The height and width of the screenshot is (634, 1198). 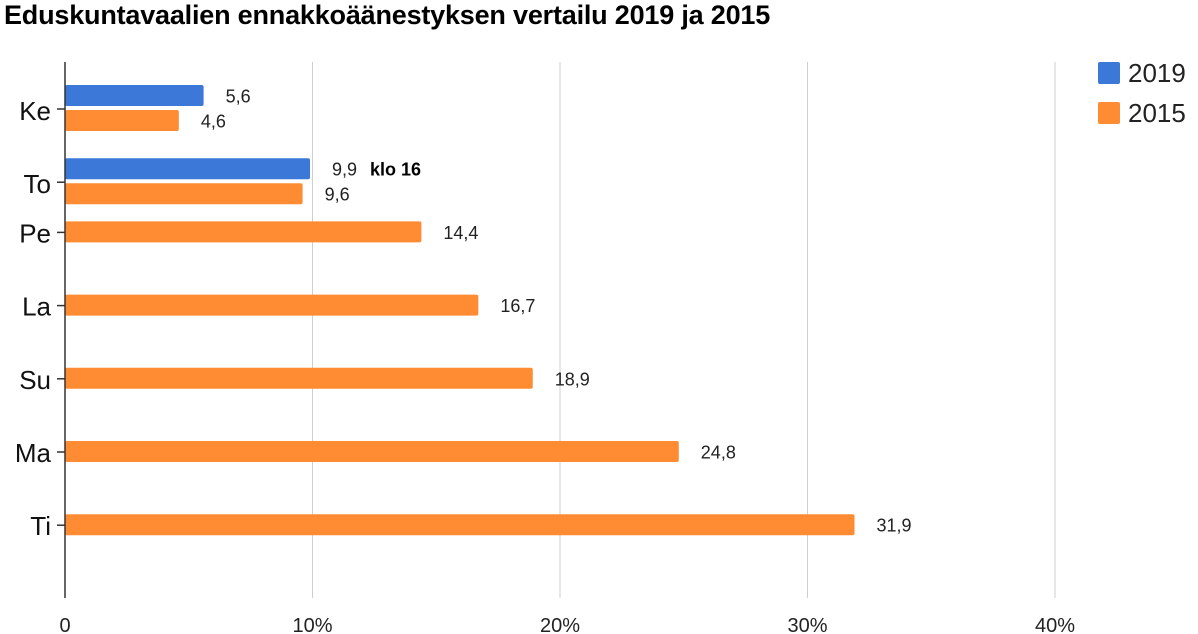 I want to click on legend-label-2019: 2019, so click(x=1157, y=73).